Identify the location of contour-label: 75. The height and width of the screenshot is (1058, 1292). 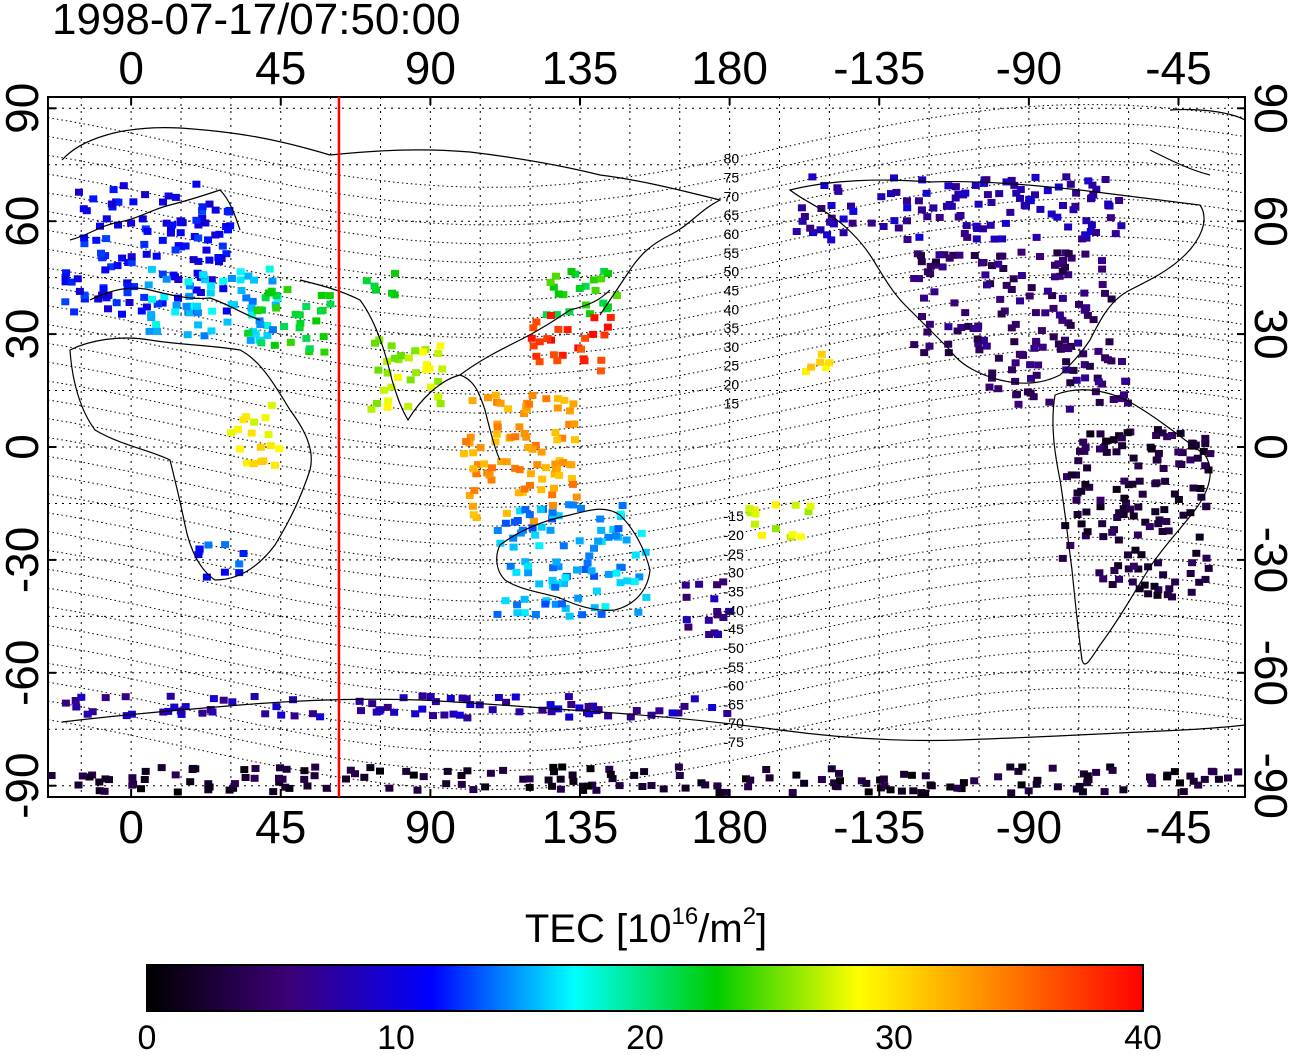
(732, 178).